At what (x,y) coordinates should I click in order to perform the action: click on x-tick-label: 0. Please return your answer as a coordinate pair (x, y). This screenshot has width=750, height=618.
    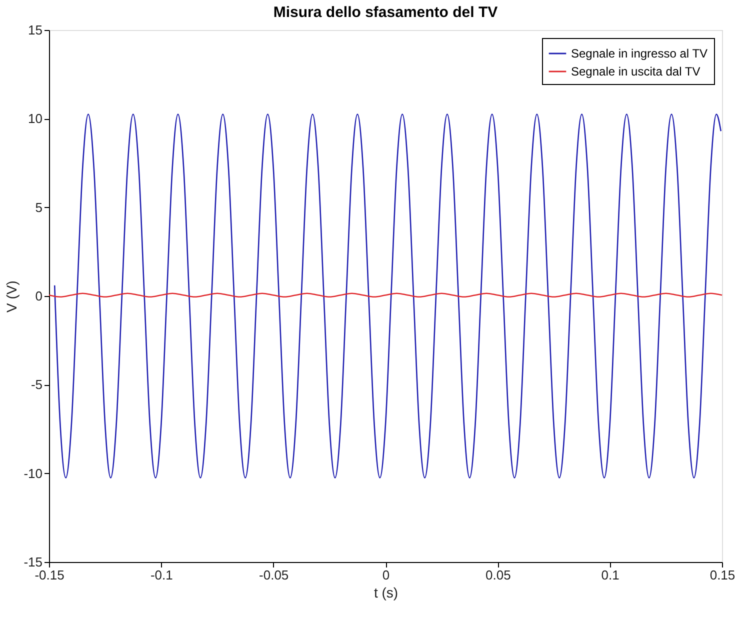
    Looking at the image, I should click on (386, 575).